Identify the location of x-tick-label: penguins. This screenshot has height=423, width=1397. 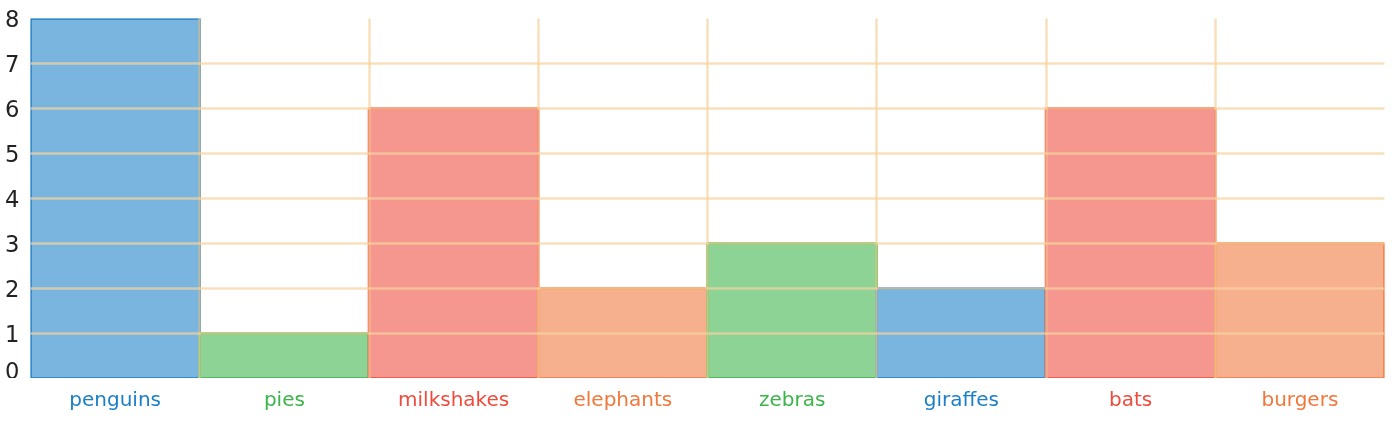
(115, 398).